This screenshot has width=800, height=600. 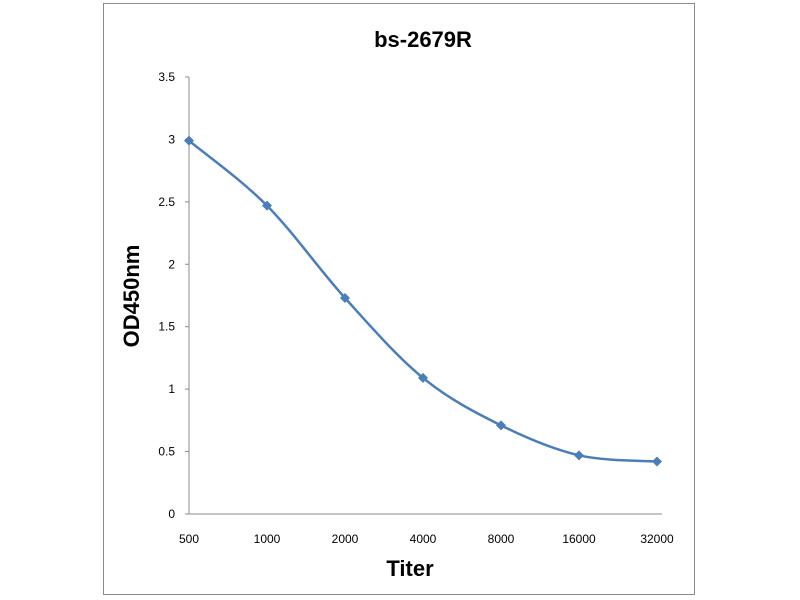 I want to click on x-tick-group: 500 1000 2000 4000 8000 16000 32000, so click(x=426, y=539).